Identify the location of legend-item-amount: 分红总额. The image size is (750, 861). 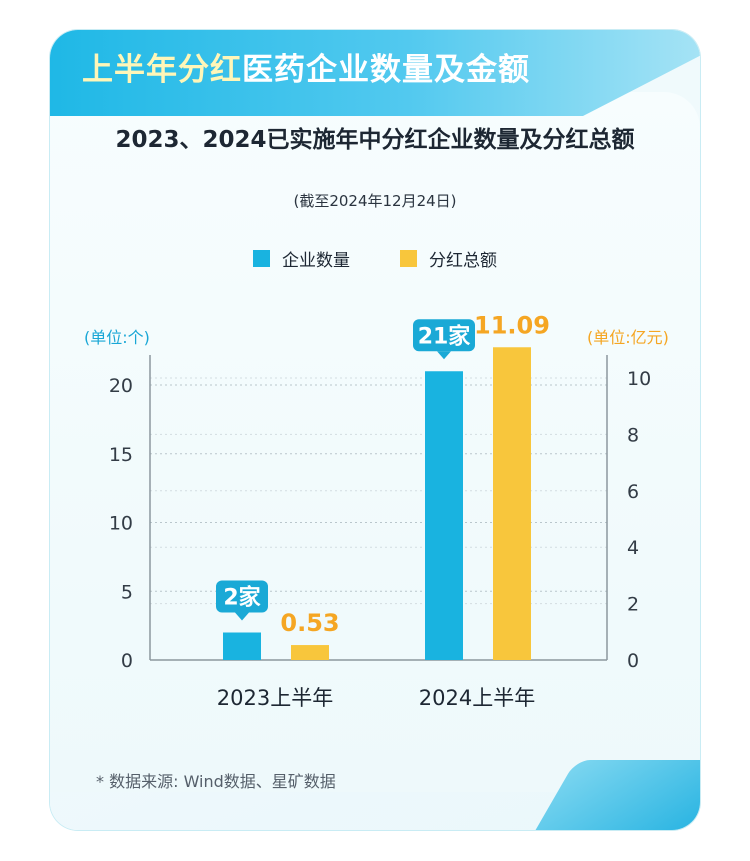
(448, 258).